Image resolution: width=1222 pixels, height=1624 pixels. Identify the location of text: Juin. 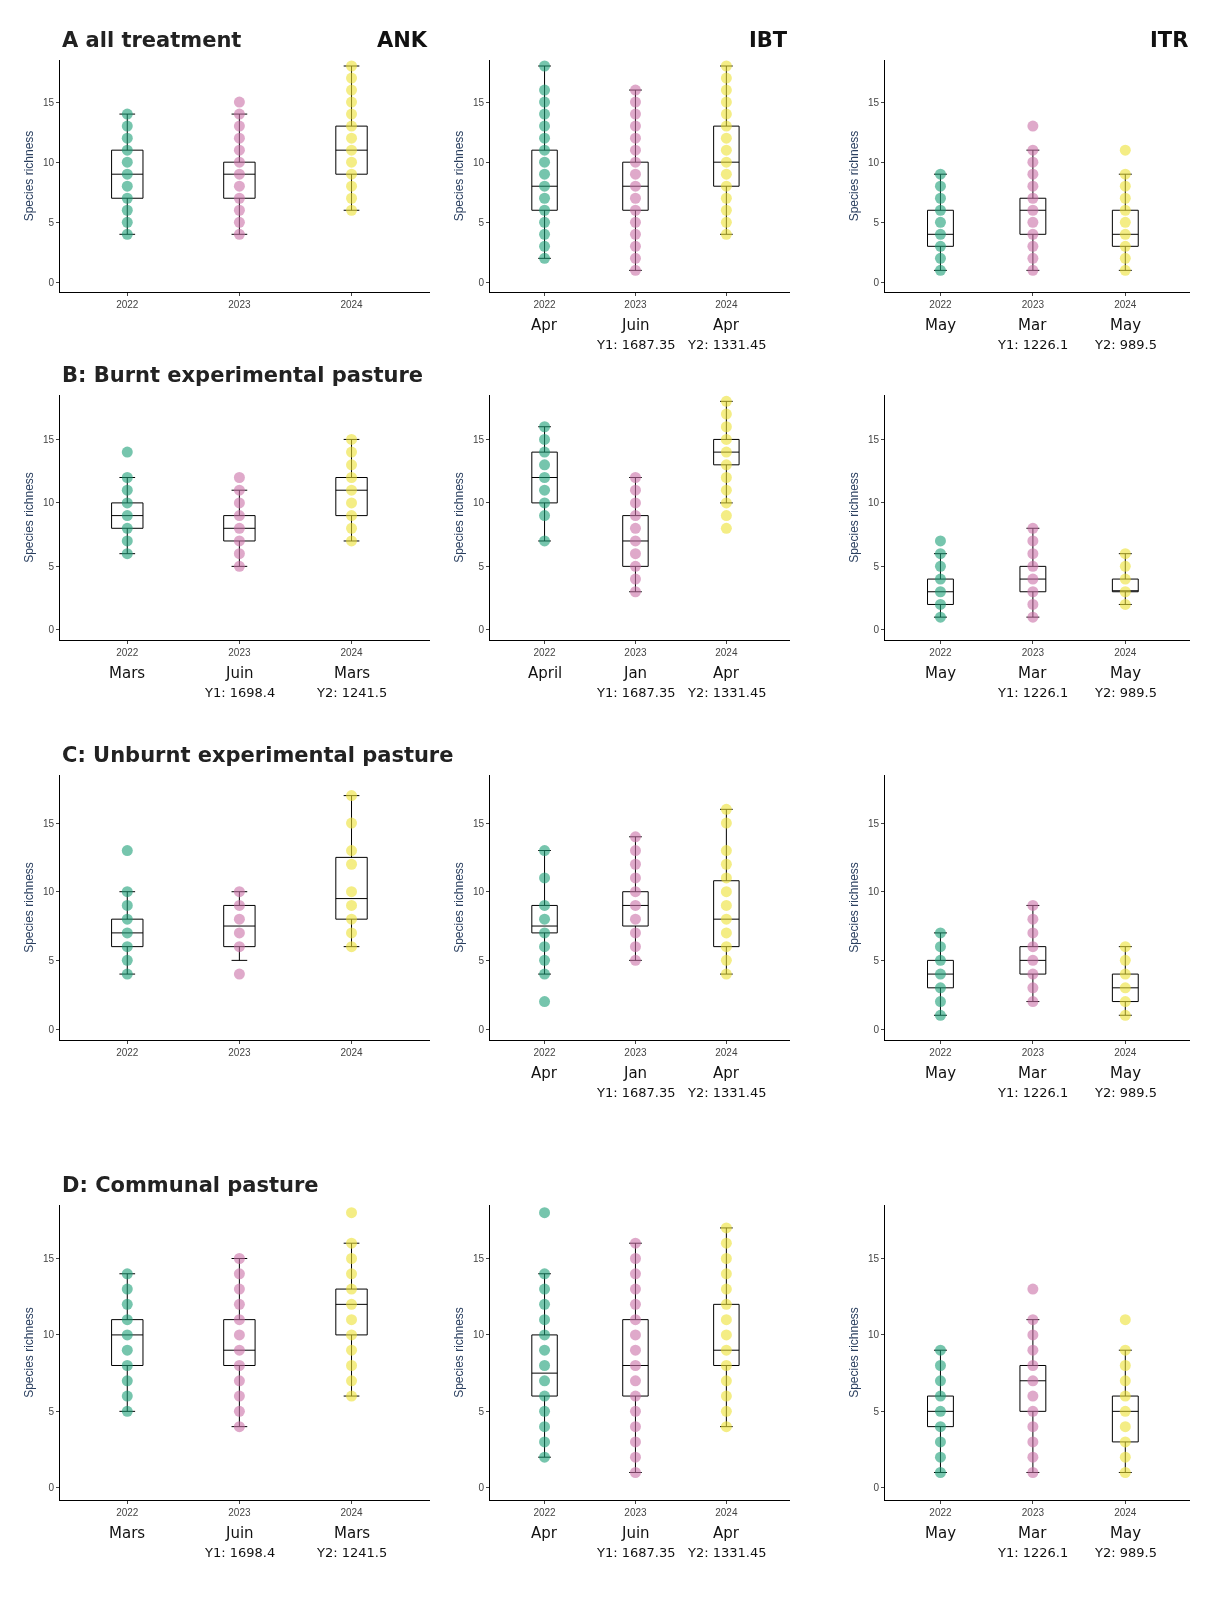
(635, 325).